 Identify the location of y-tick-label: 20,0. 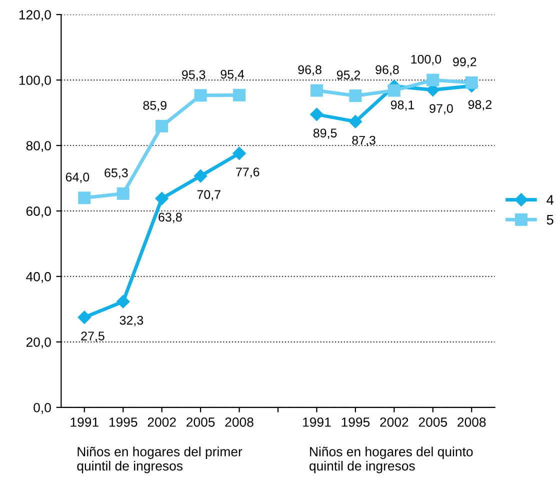
(38, 342).